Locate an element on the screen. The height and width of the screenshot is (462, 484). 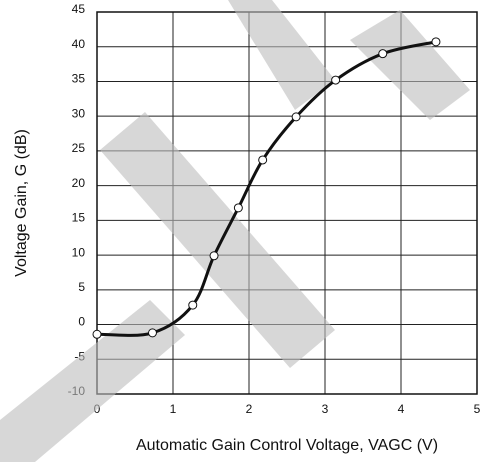
y-tick-label: 45 is located at coordinates (79, 9).